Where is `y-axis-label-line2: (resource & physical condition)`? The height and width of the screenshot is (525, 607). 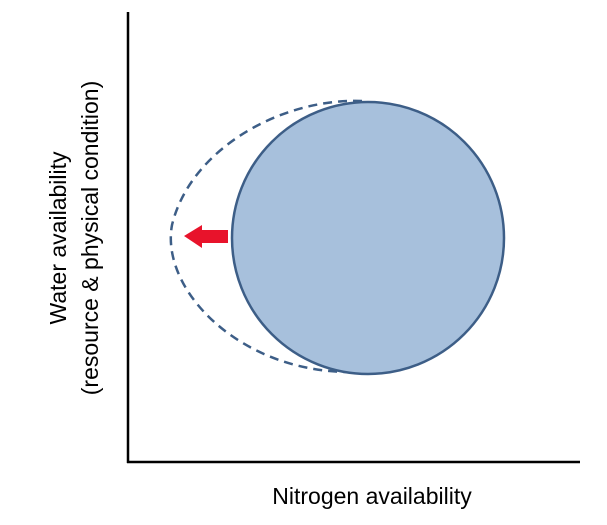 y-axis-label-line2: (resource & physical condition) is located at coordinates (90, 238).